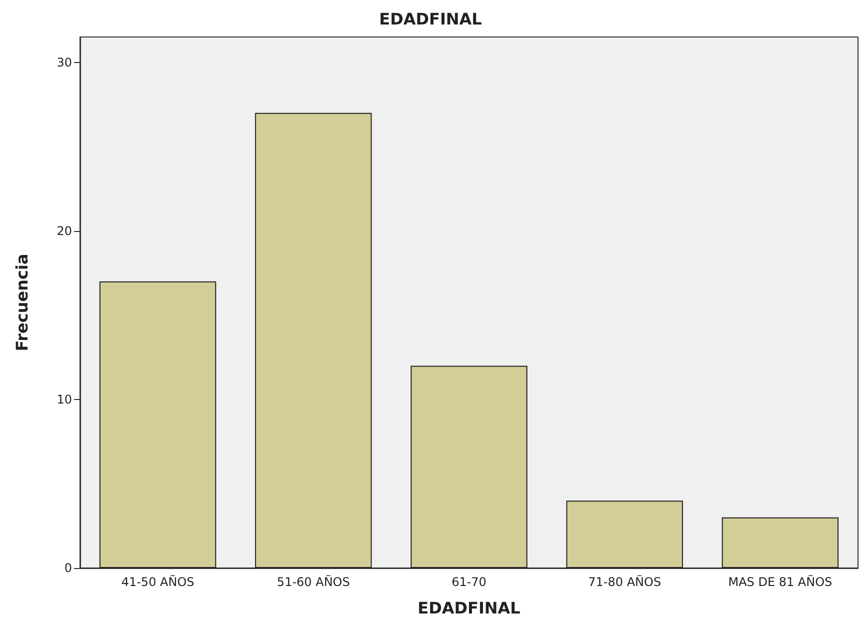 The image size is (861, 625). Describe the element at coordinates (22, 303) in the screenshot. I see `y-axis-title: Frecuencia` at that location.